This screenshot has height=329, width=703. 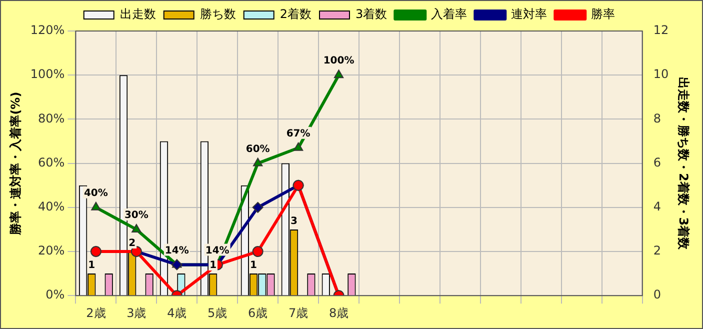 What do you see at coordinates (338, 61) in the screenshot?
I see `data-label: 100%` at bounding box center [338, 61].